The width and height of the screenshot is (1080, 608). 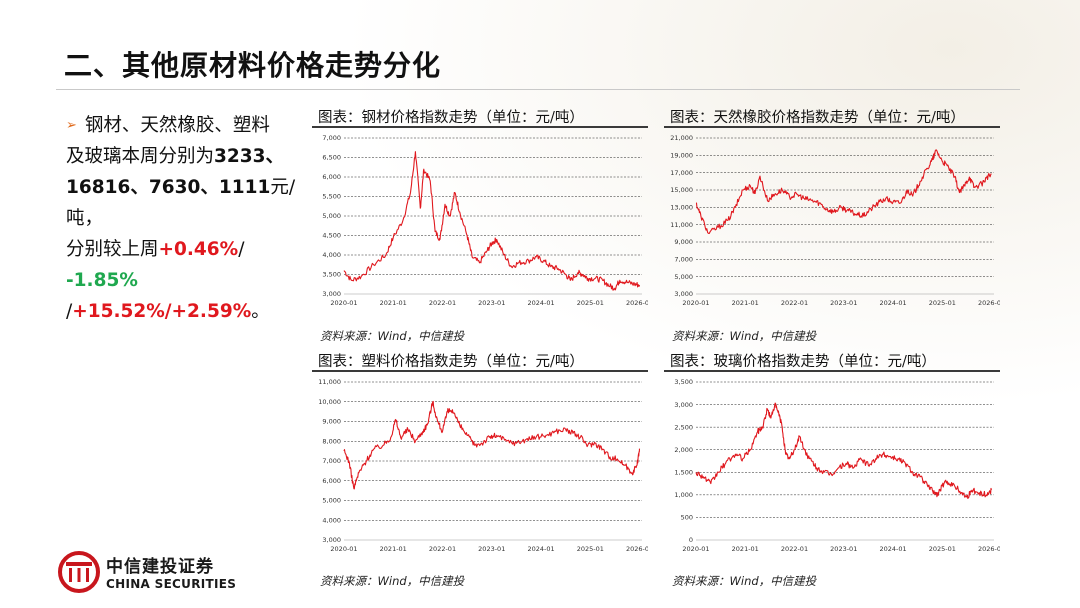 What do you see at coordinates (331, 236) in the screenshot?
I see `y-tick-label: 4,500` at bounding box center [331, 236].